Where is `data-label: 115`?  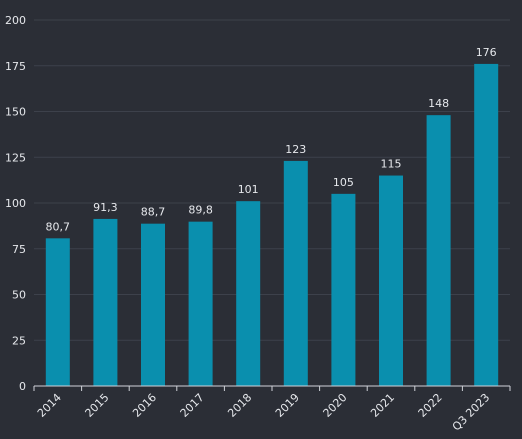
data-label: 115 is located at coordinates (391, 164).